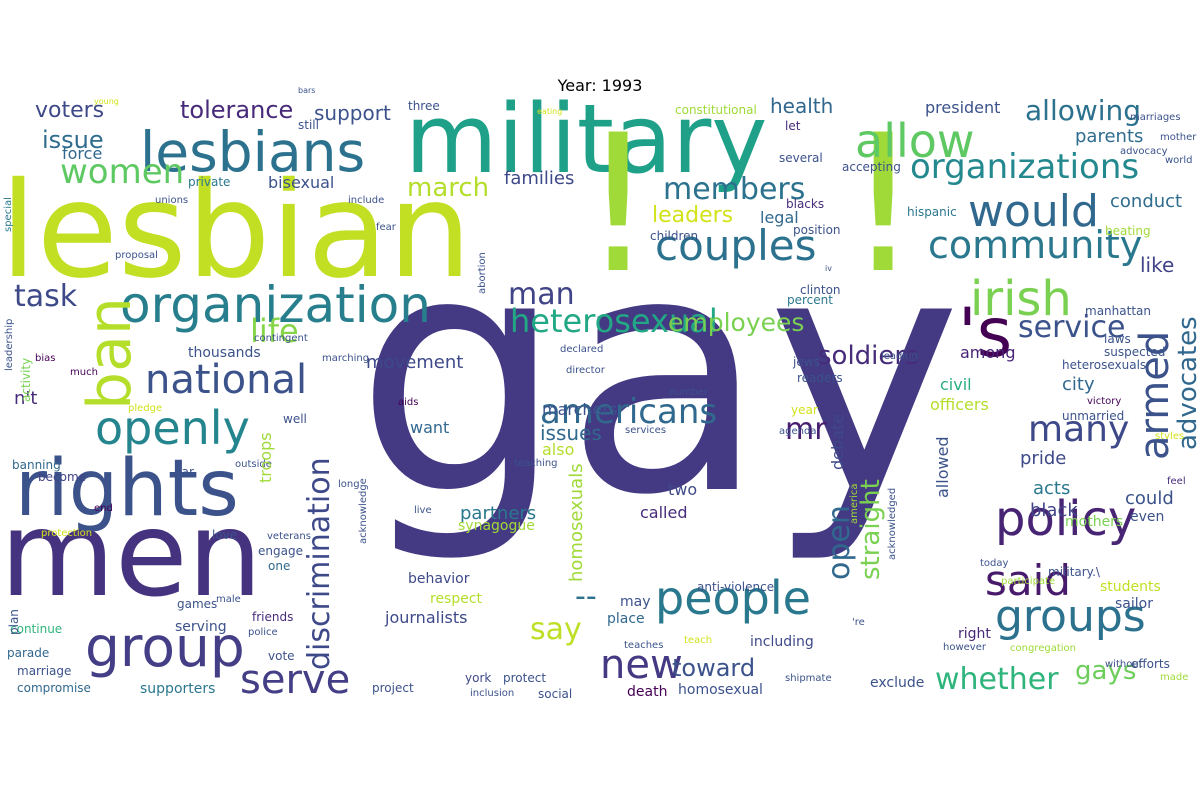 This screenshot has width=1200, height=800. I want to click on word: leadership, so click(9, 344).